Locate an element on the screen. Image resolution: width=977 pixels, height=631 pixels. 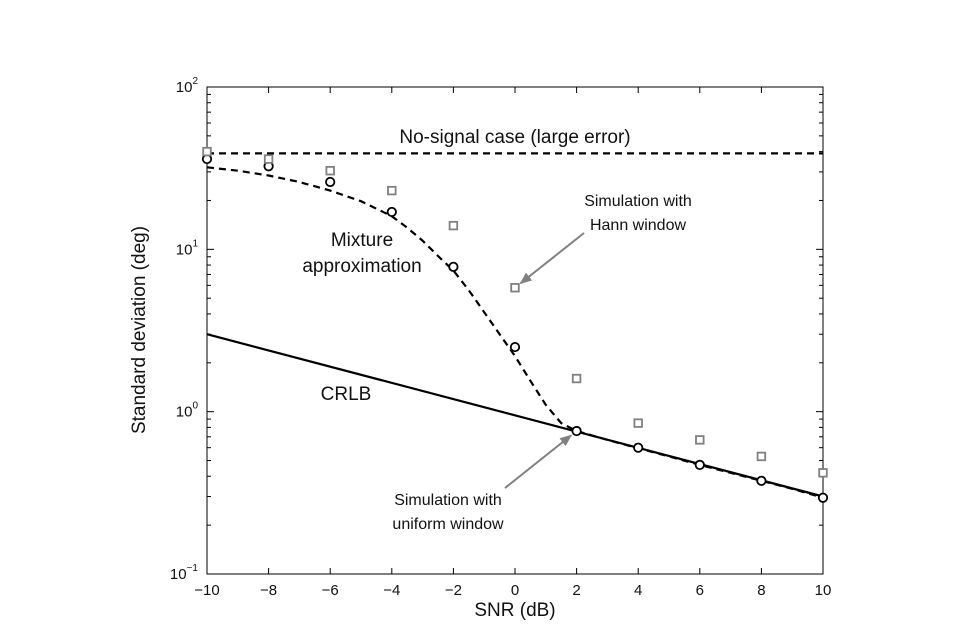
y-axis-label: Standard deviation (deg) is located at coordinates (139, 330).